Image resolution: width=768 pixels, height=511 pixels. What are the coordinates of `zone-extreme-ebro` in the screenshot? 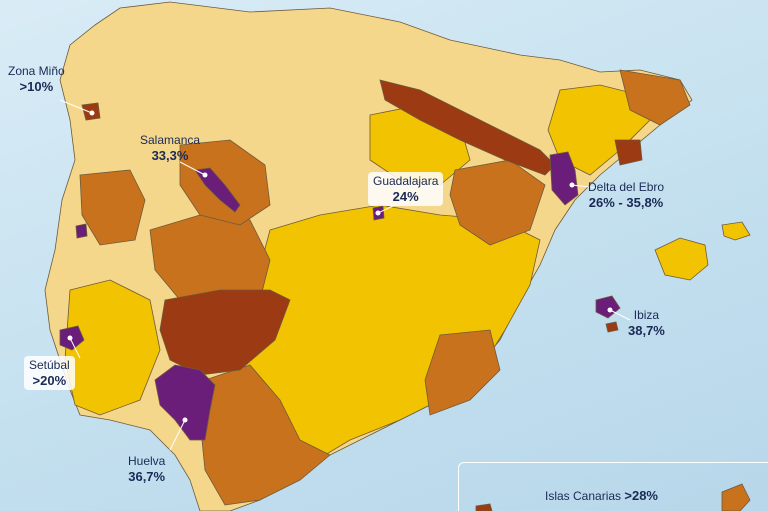 It's located at (564, 178).